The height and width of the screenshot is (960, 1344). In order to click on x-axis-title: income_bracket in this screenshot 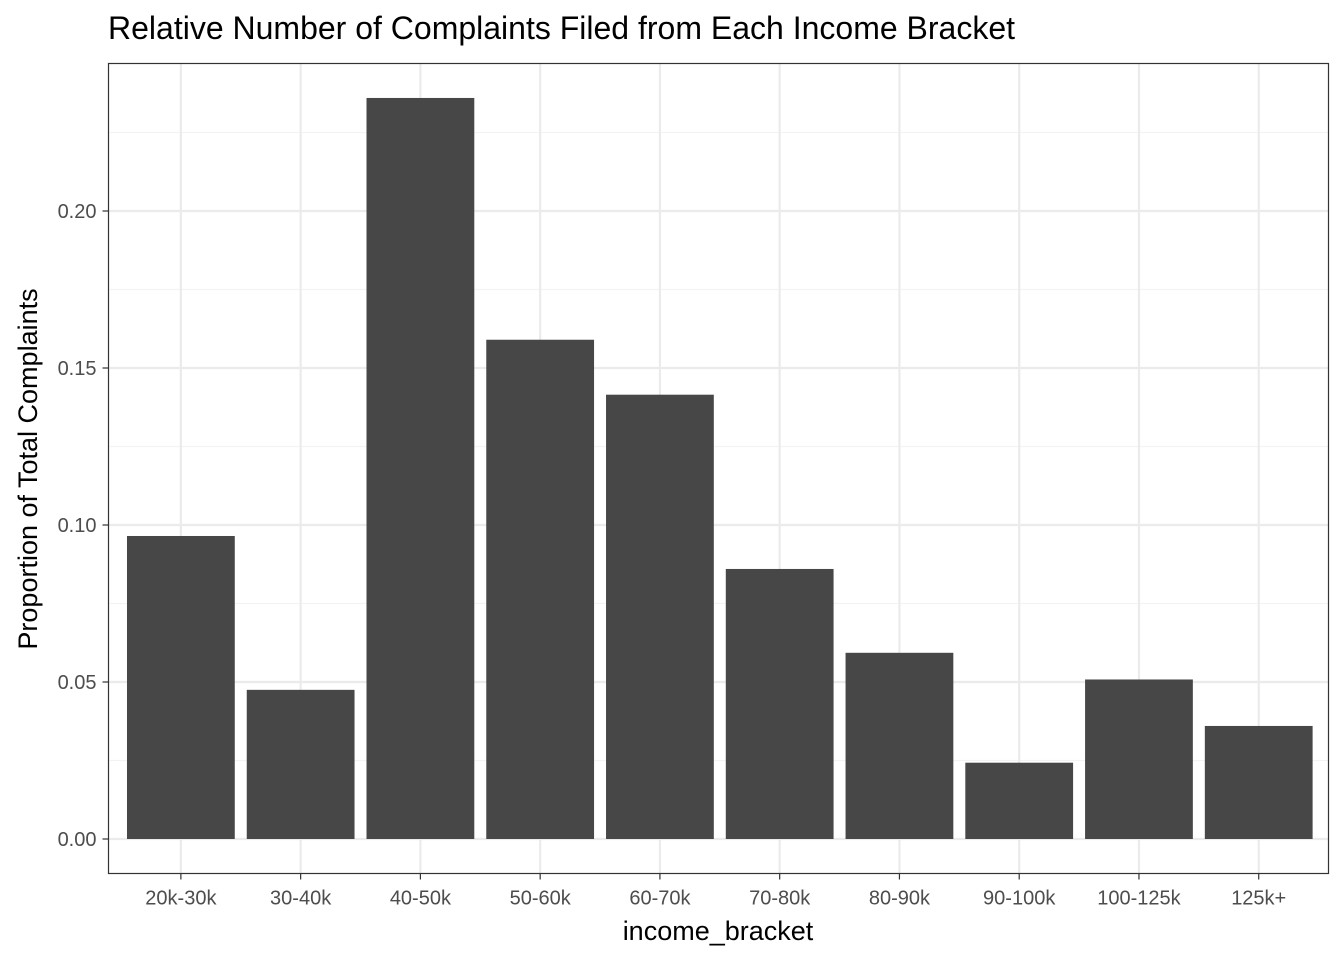, I will do `click(718, 931)`.